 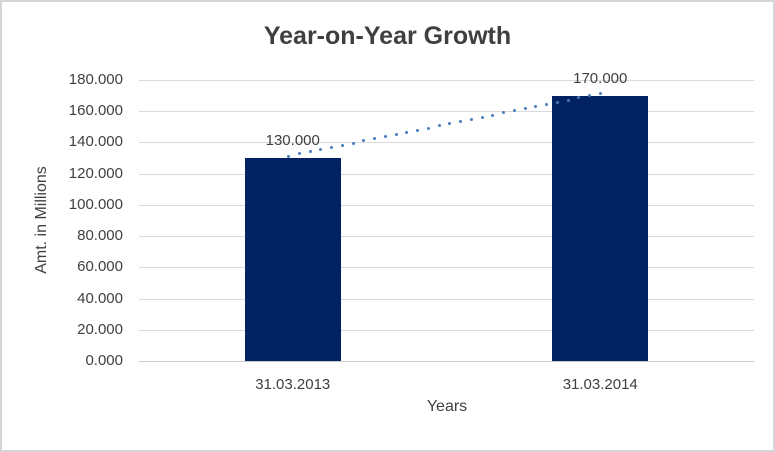 What do you see at coordinates (292, 259) in the screenshot?
I see `bar-31.03.2013` at bounding box center [292, 259].